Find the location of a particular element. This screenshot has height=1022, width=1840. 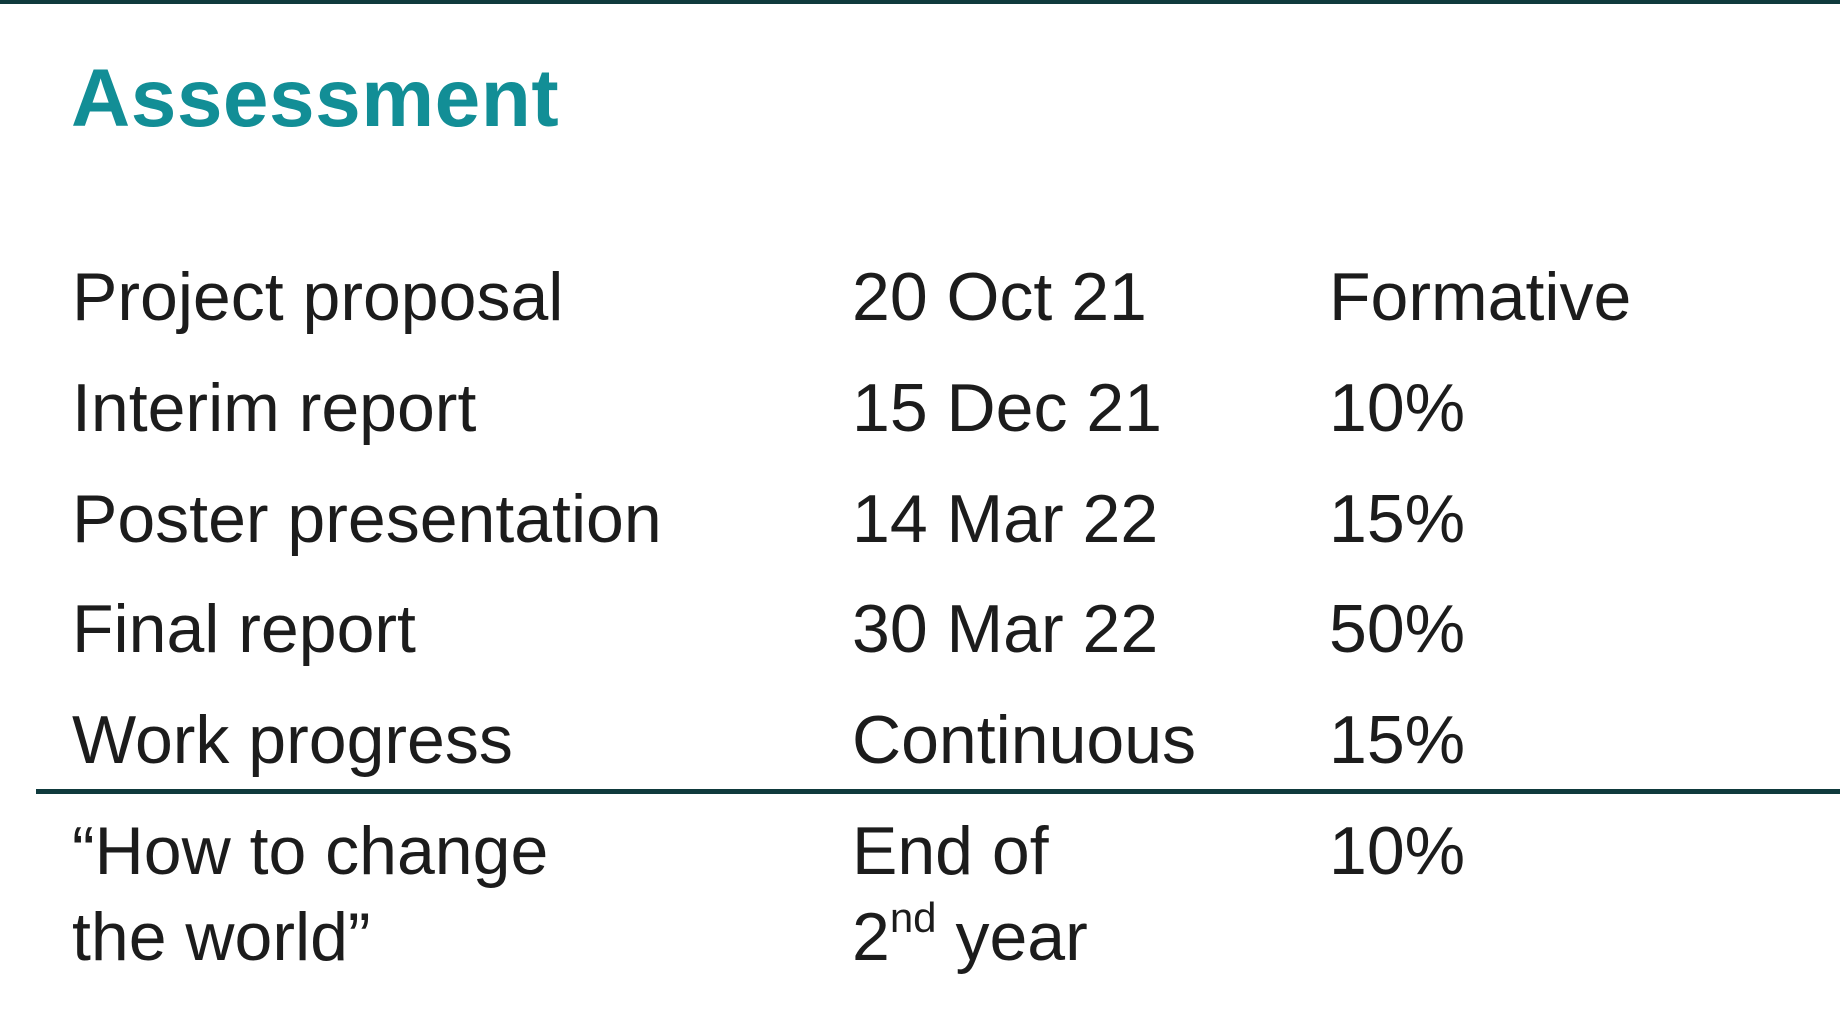

table-row: Poster presentation 14 Mar 22 15% is located at coordinates (920, 526).